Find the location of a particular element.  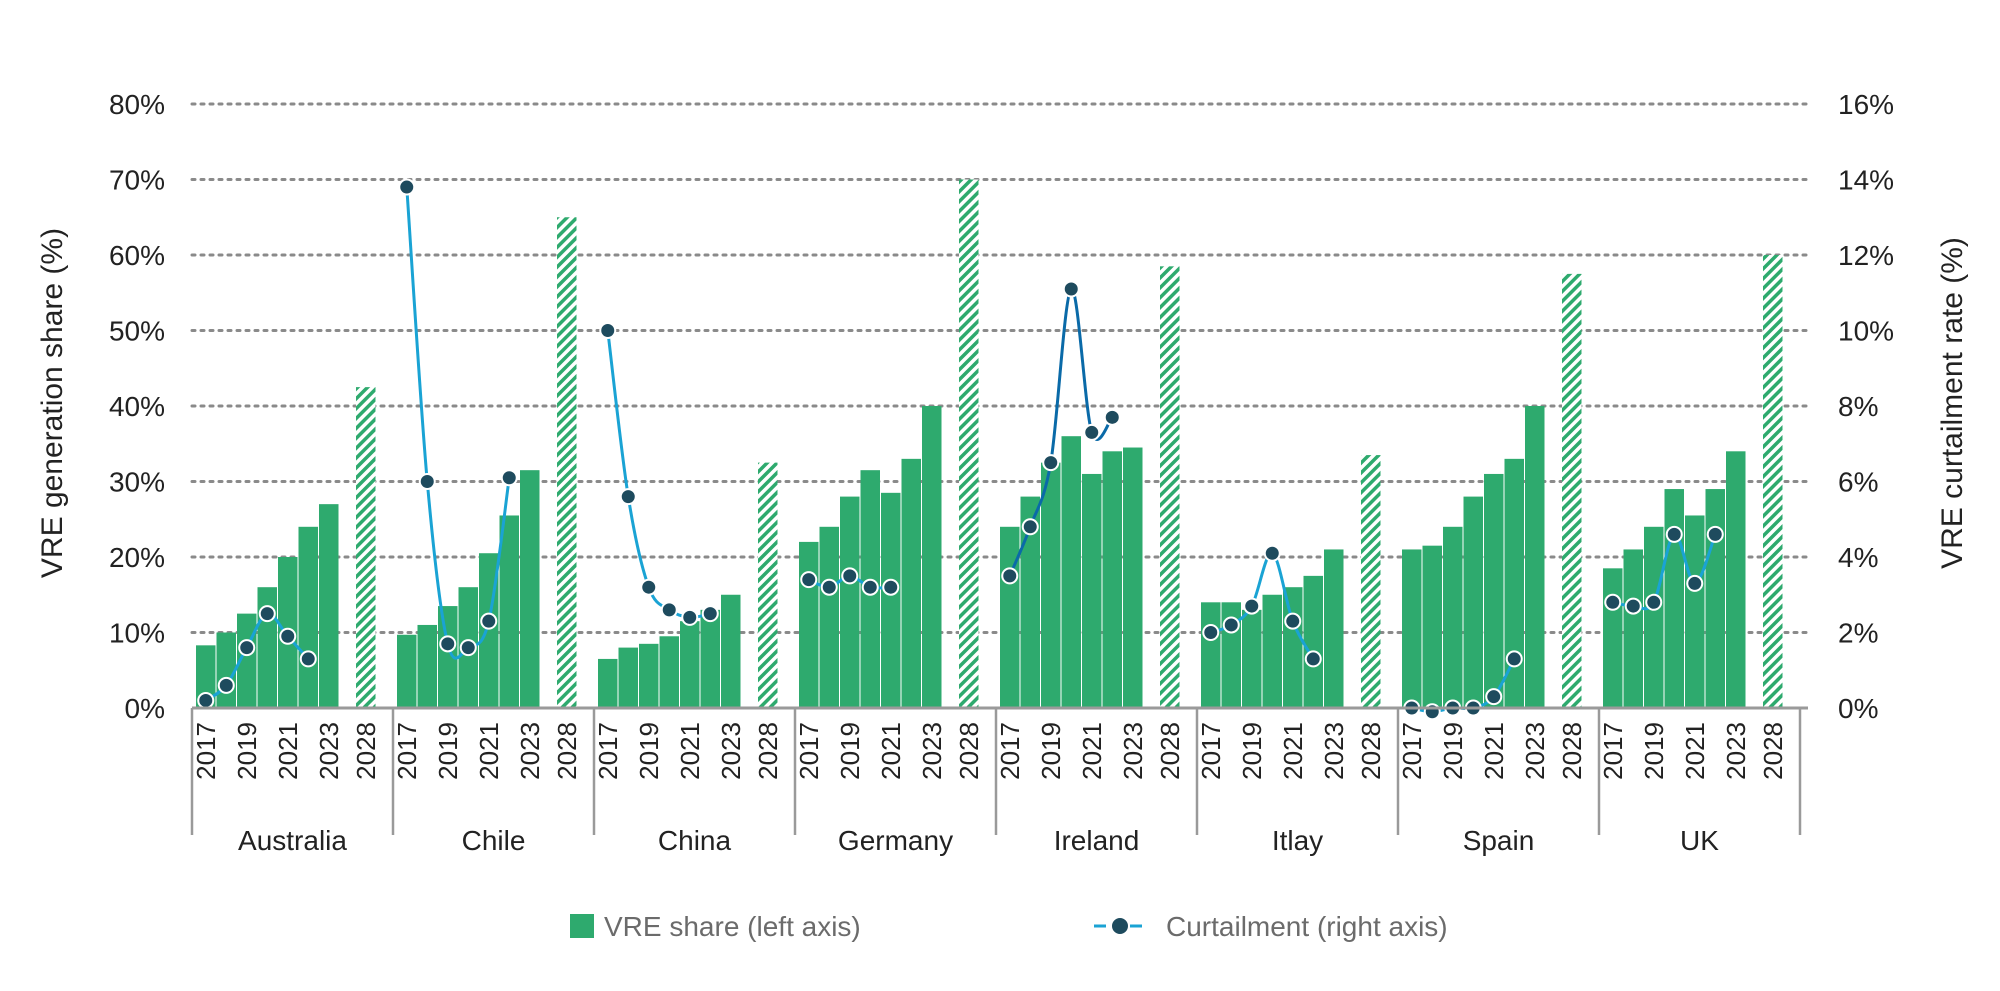

left-tick-label: 60% is located at coordinates (137, 255).